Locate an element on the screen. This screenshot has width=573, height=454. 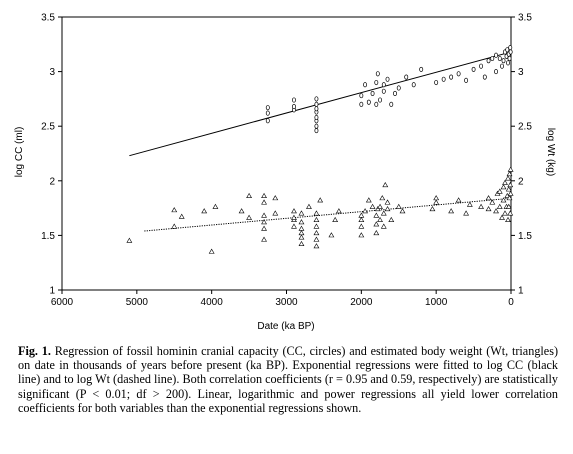
y-tick-label-left: 2.5 is located at coordinates (48, 127).